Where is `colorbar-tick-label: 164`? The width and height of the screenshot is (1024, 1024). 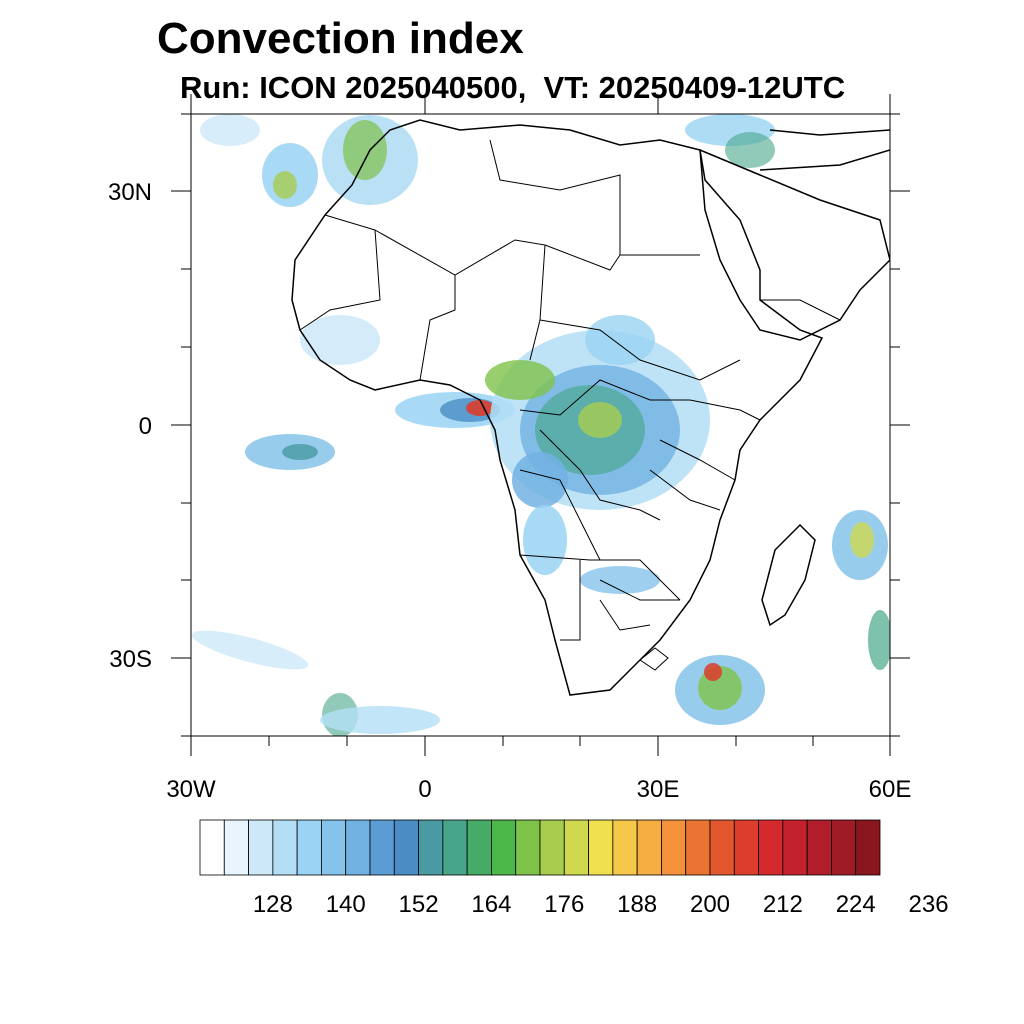 colorbar-tick-label: 164 is located at coordinates (491, 904).